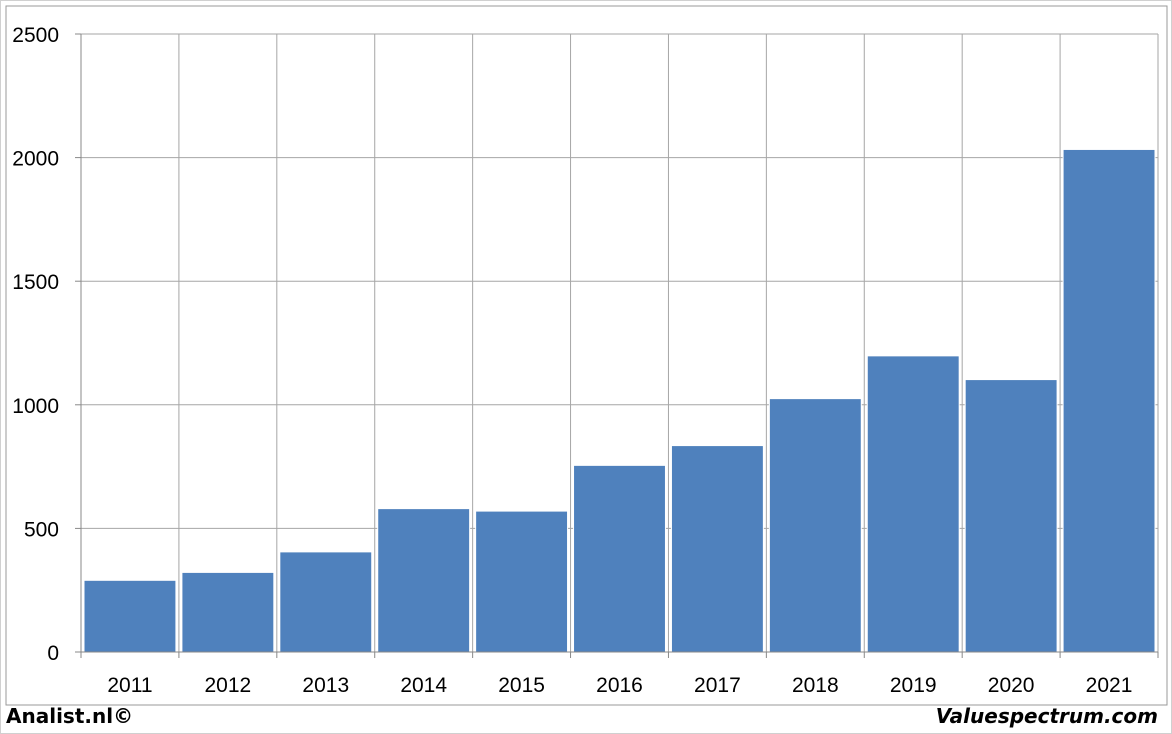 The height and width of the screenshot is (734, 1172). I want to click on x-tick-label: 2020, so click(1011, 685).